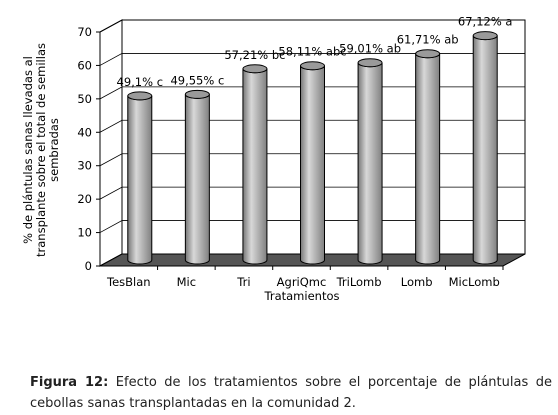 The width and height of the screenshot is (558, 415). What do you see at coordinates (186, 282) in the screenshot?
I see `x-tick-label: Mic` at bounding box center [186, 282].